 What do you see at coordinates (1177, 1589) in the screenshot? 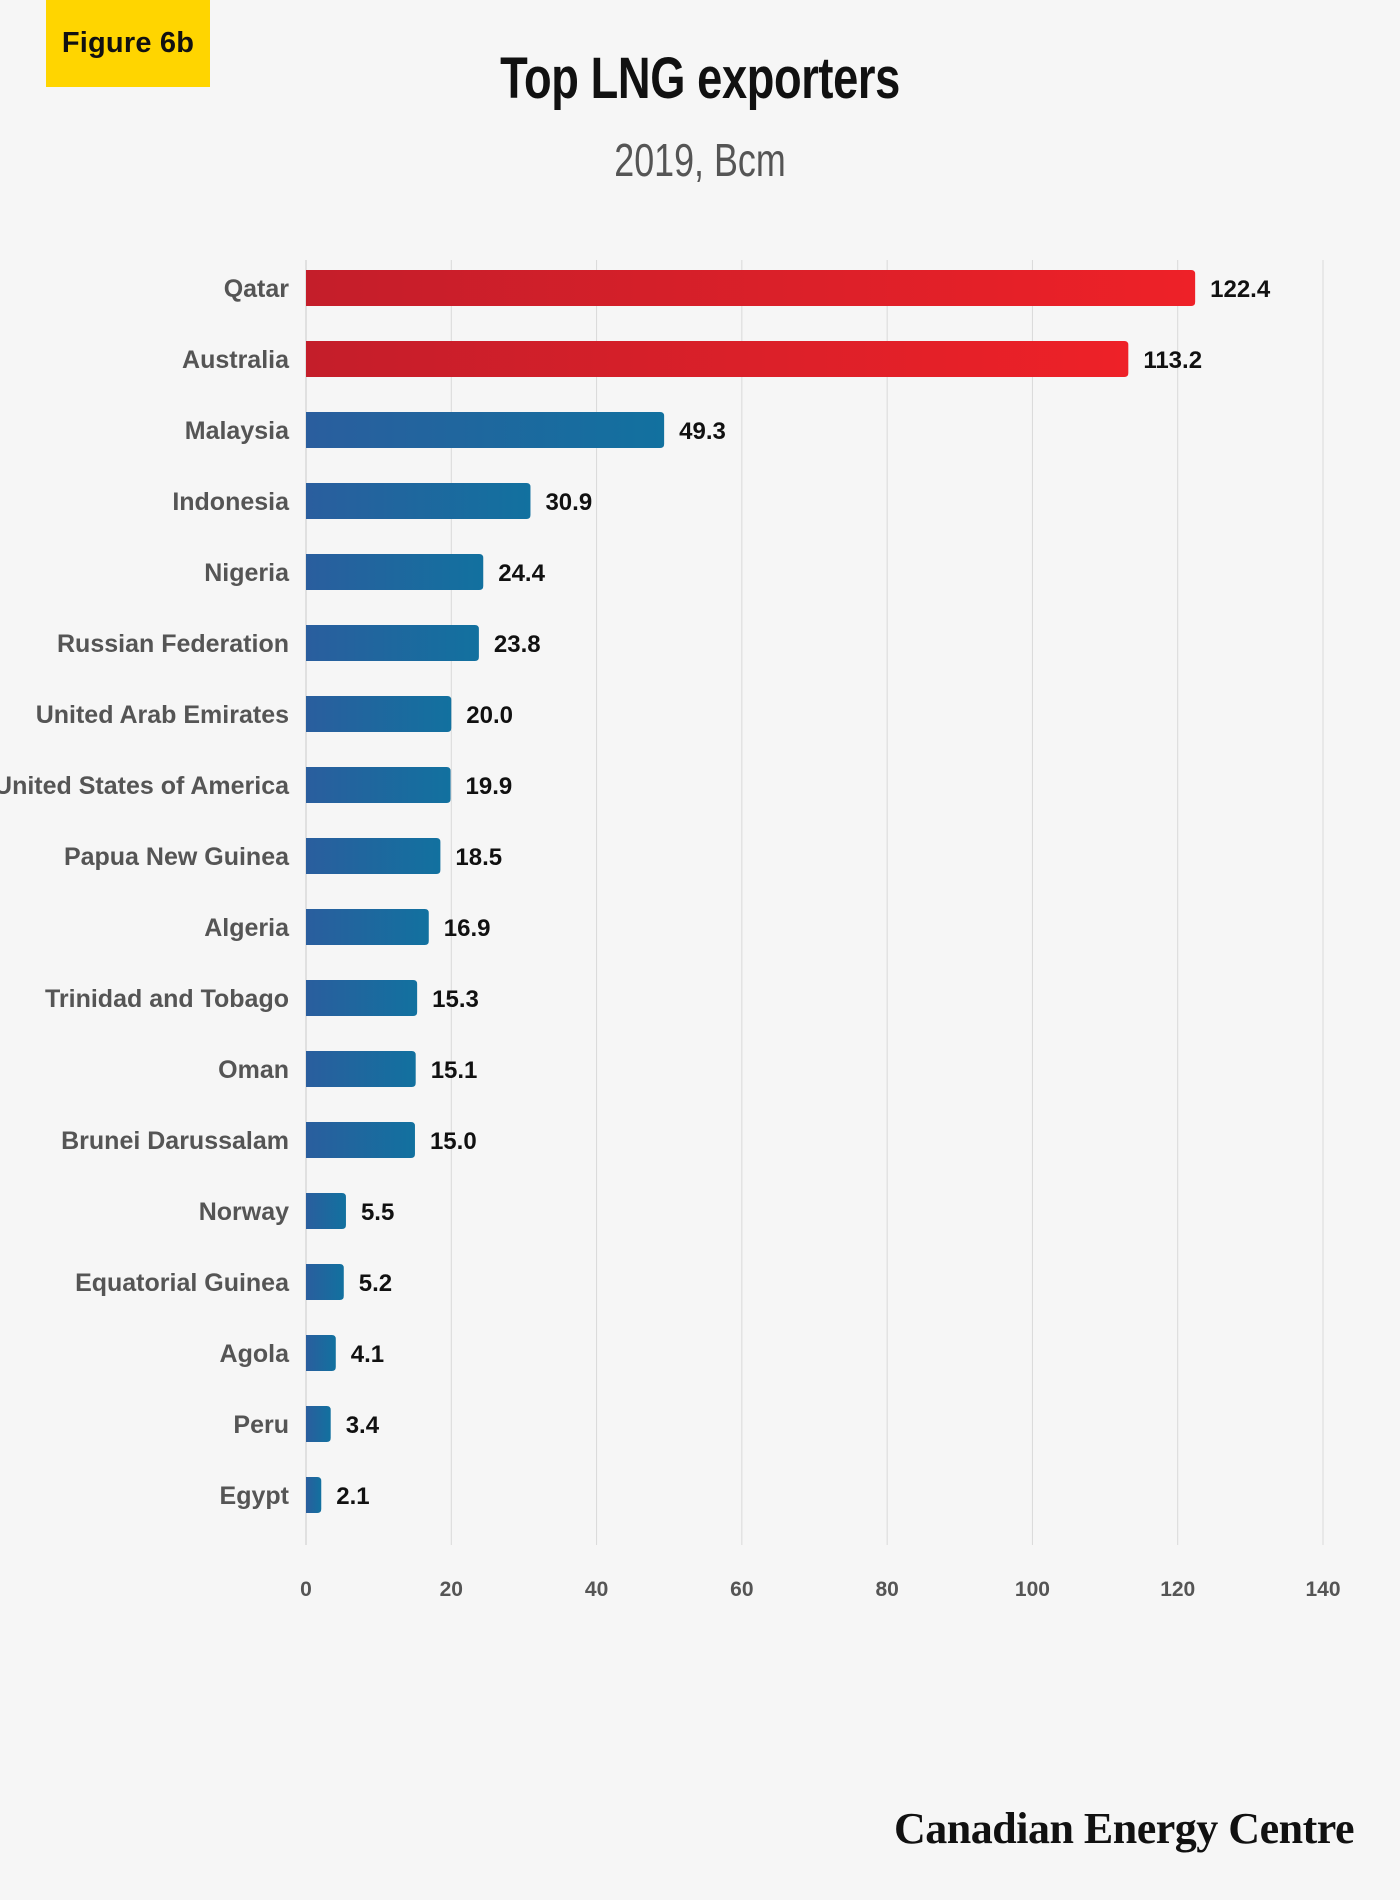
I see `x-tick-label: 120` at bounding box center [1177, 1589].